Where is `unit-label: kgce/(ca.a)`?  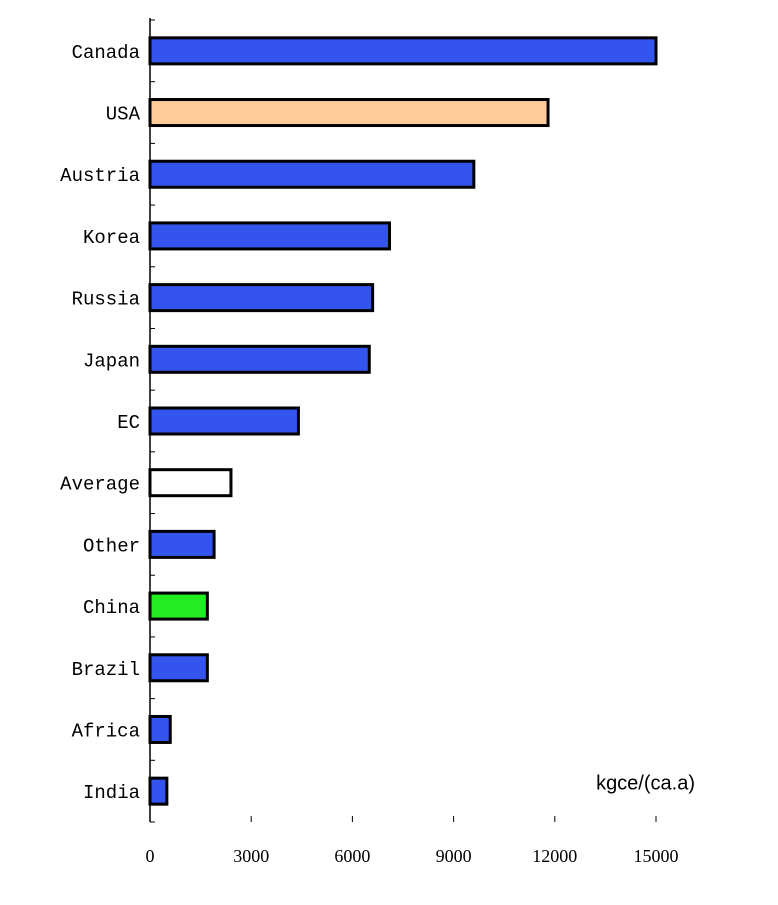 unit-label: kgce/(ca.a) is located at coordinates (645, 783).